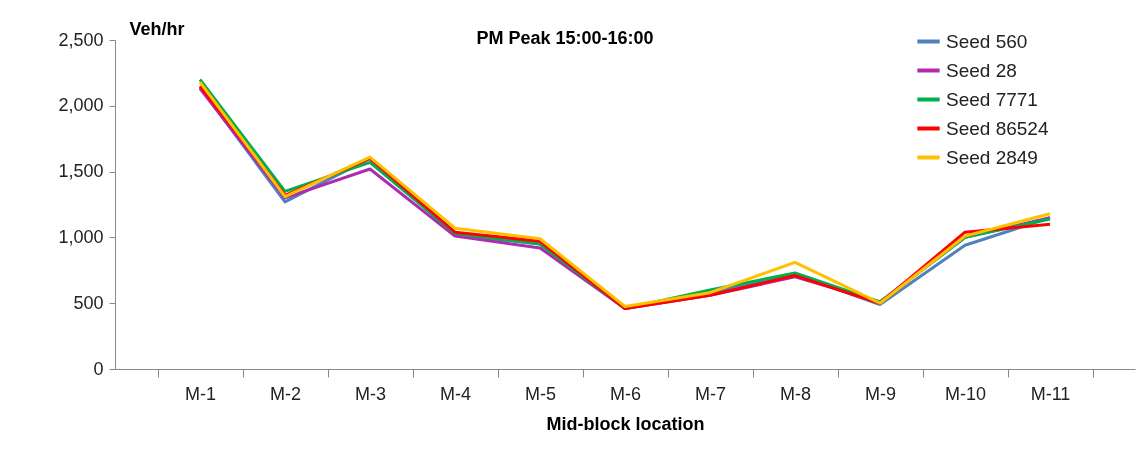 The width and height of the screenshot is (1138, 452). Describe the element at coordinates (981, 70) in the screenshot. I see `legend-label: Seed 28` at that location.